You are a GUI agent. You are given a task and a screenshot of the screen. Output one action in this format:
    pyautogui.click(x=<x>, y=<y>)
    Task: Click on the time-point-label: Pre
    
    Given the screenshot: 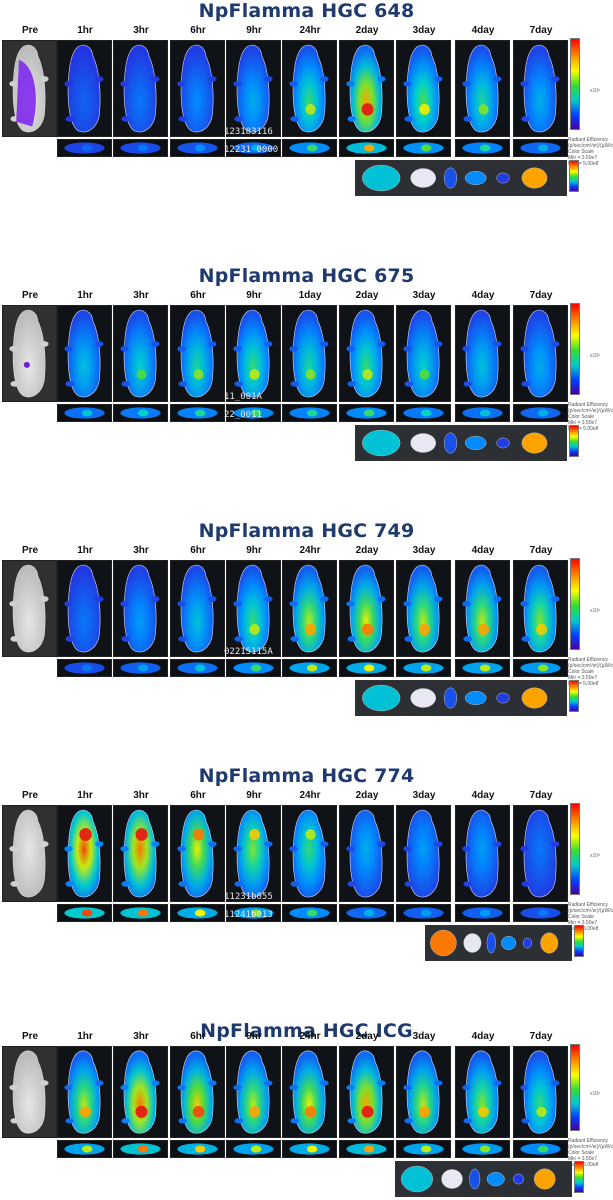 What is the action you would take?
    pyautogui.click(x=30, y=795)
    